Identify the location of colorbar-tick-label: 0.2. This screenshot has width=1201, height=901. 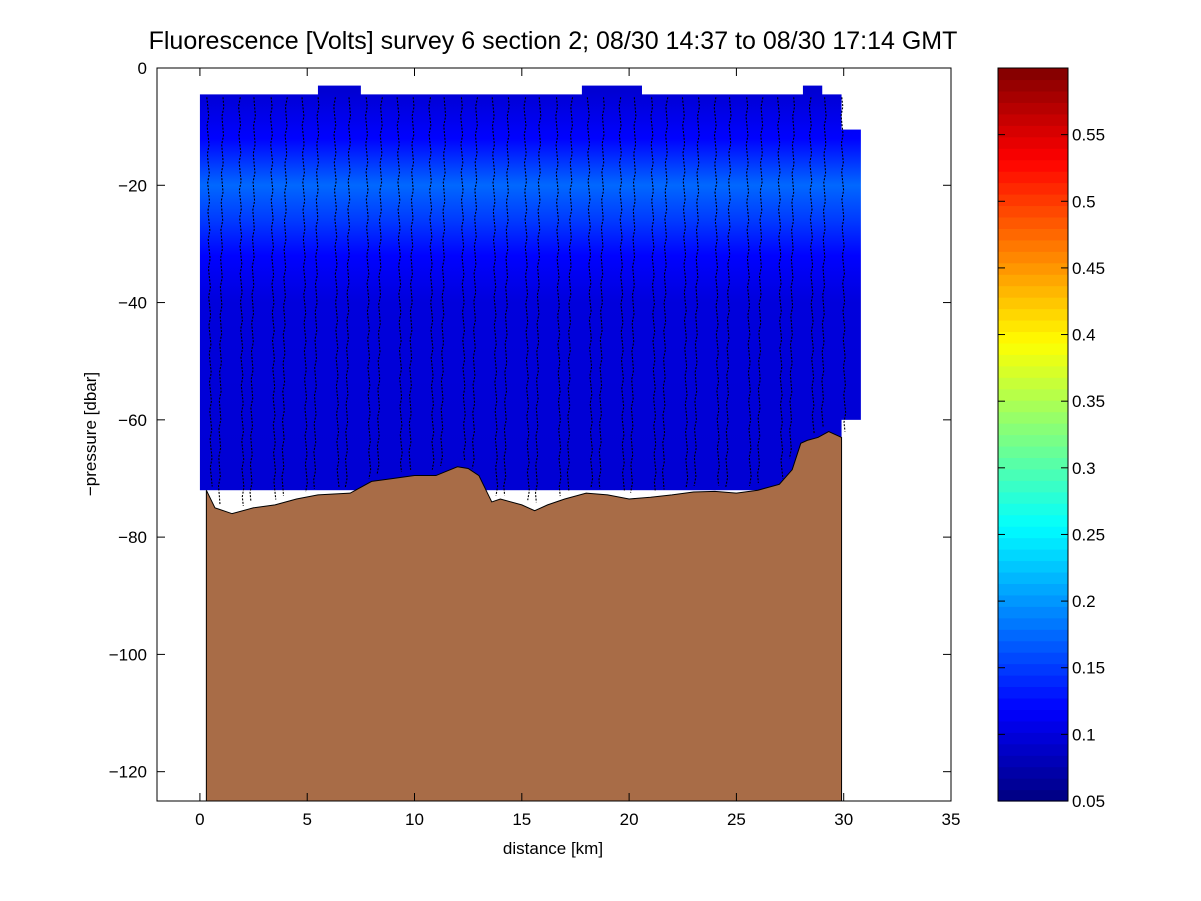
(1084, 601).